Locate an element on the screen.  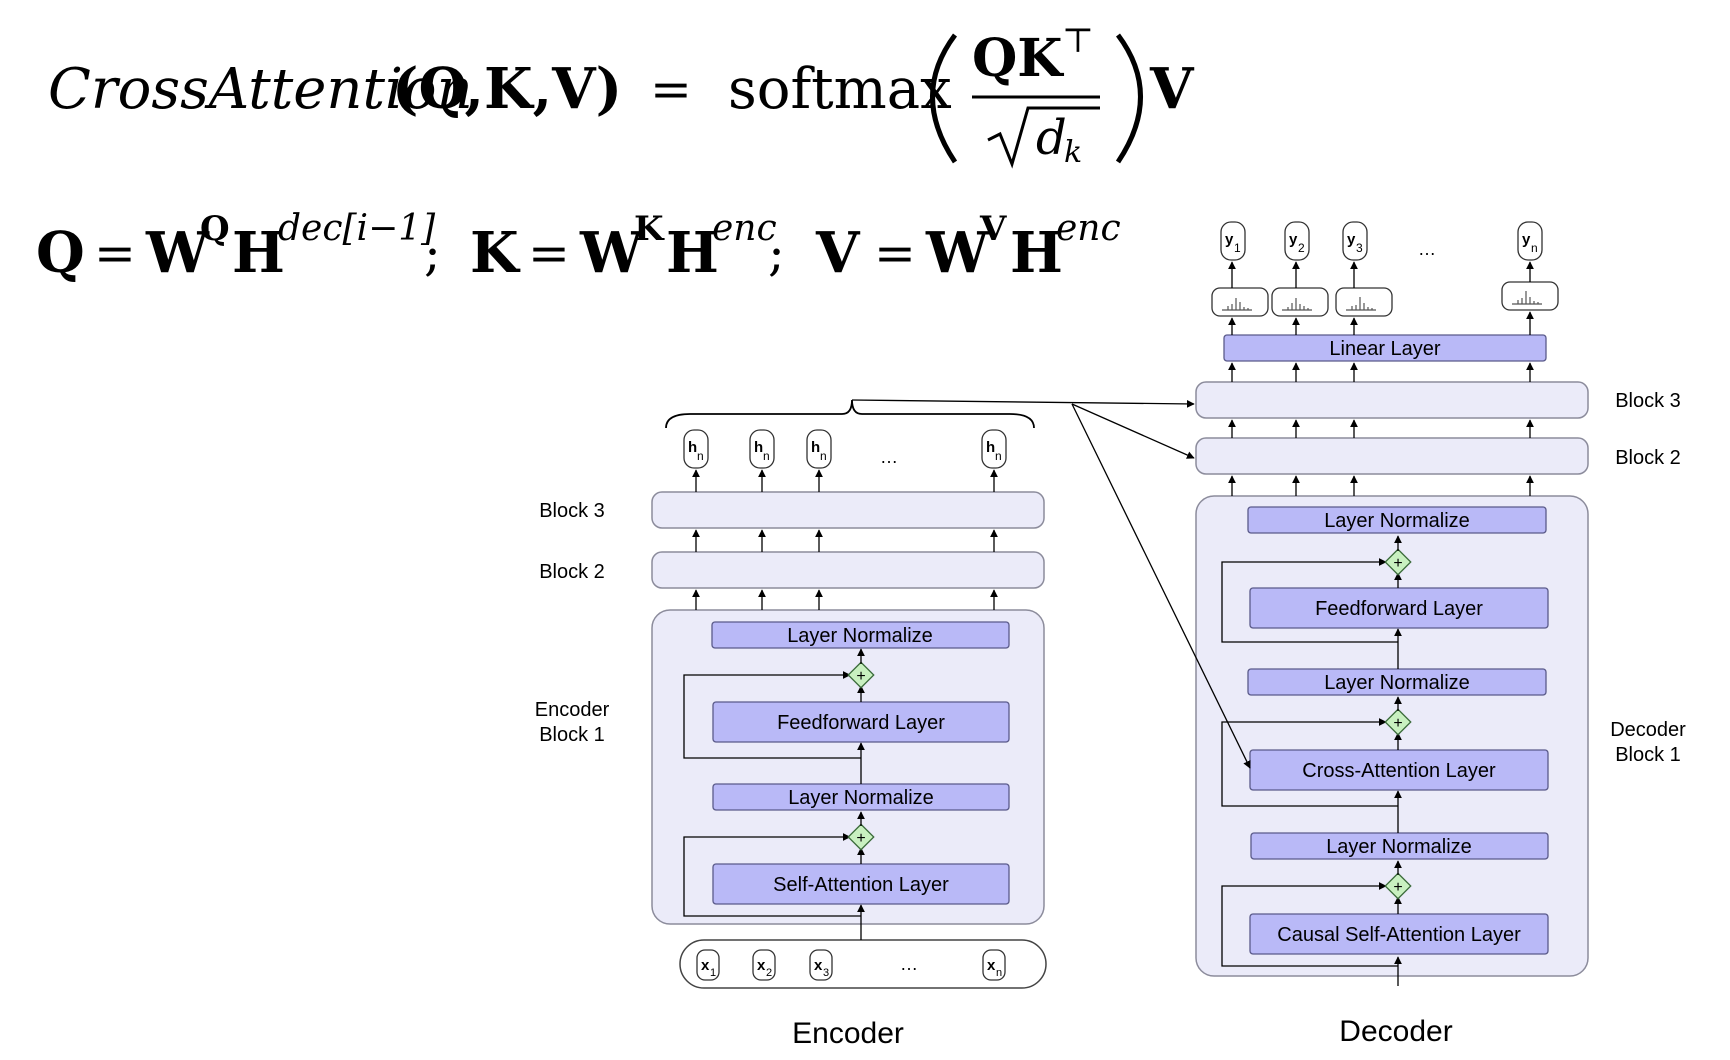
eq2-sep-1: ; is located at coordinates (432, 253).